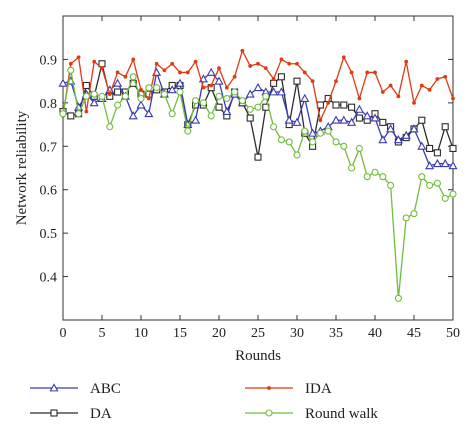 The width and height of the screenshot is (474, 434). Describe the element at coordinates (22, 167) in the screenshot. I see `y-axis-label: Network reliability` at that location.